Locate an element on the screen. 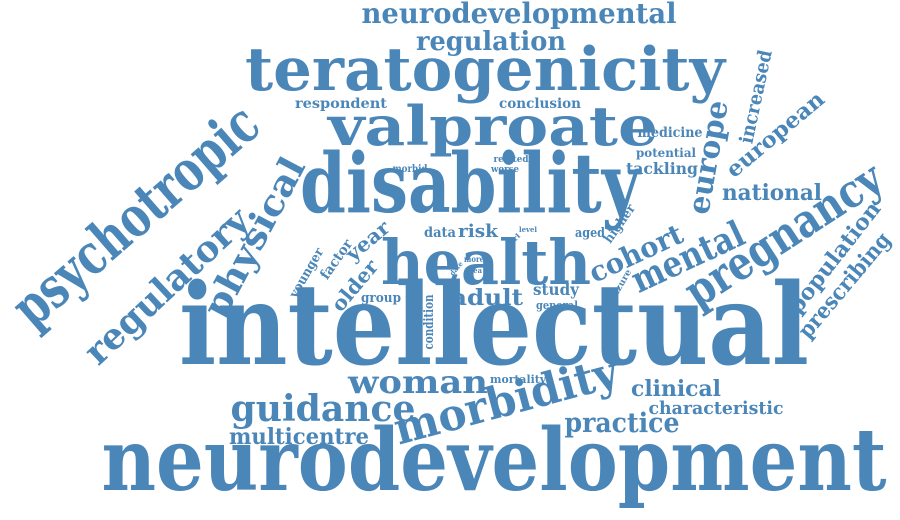 Image resolution: width=900 pixels, height=520 pixels. word-tackling: tackling is located at coordinates (662, 168).